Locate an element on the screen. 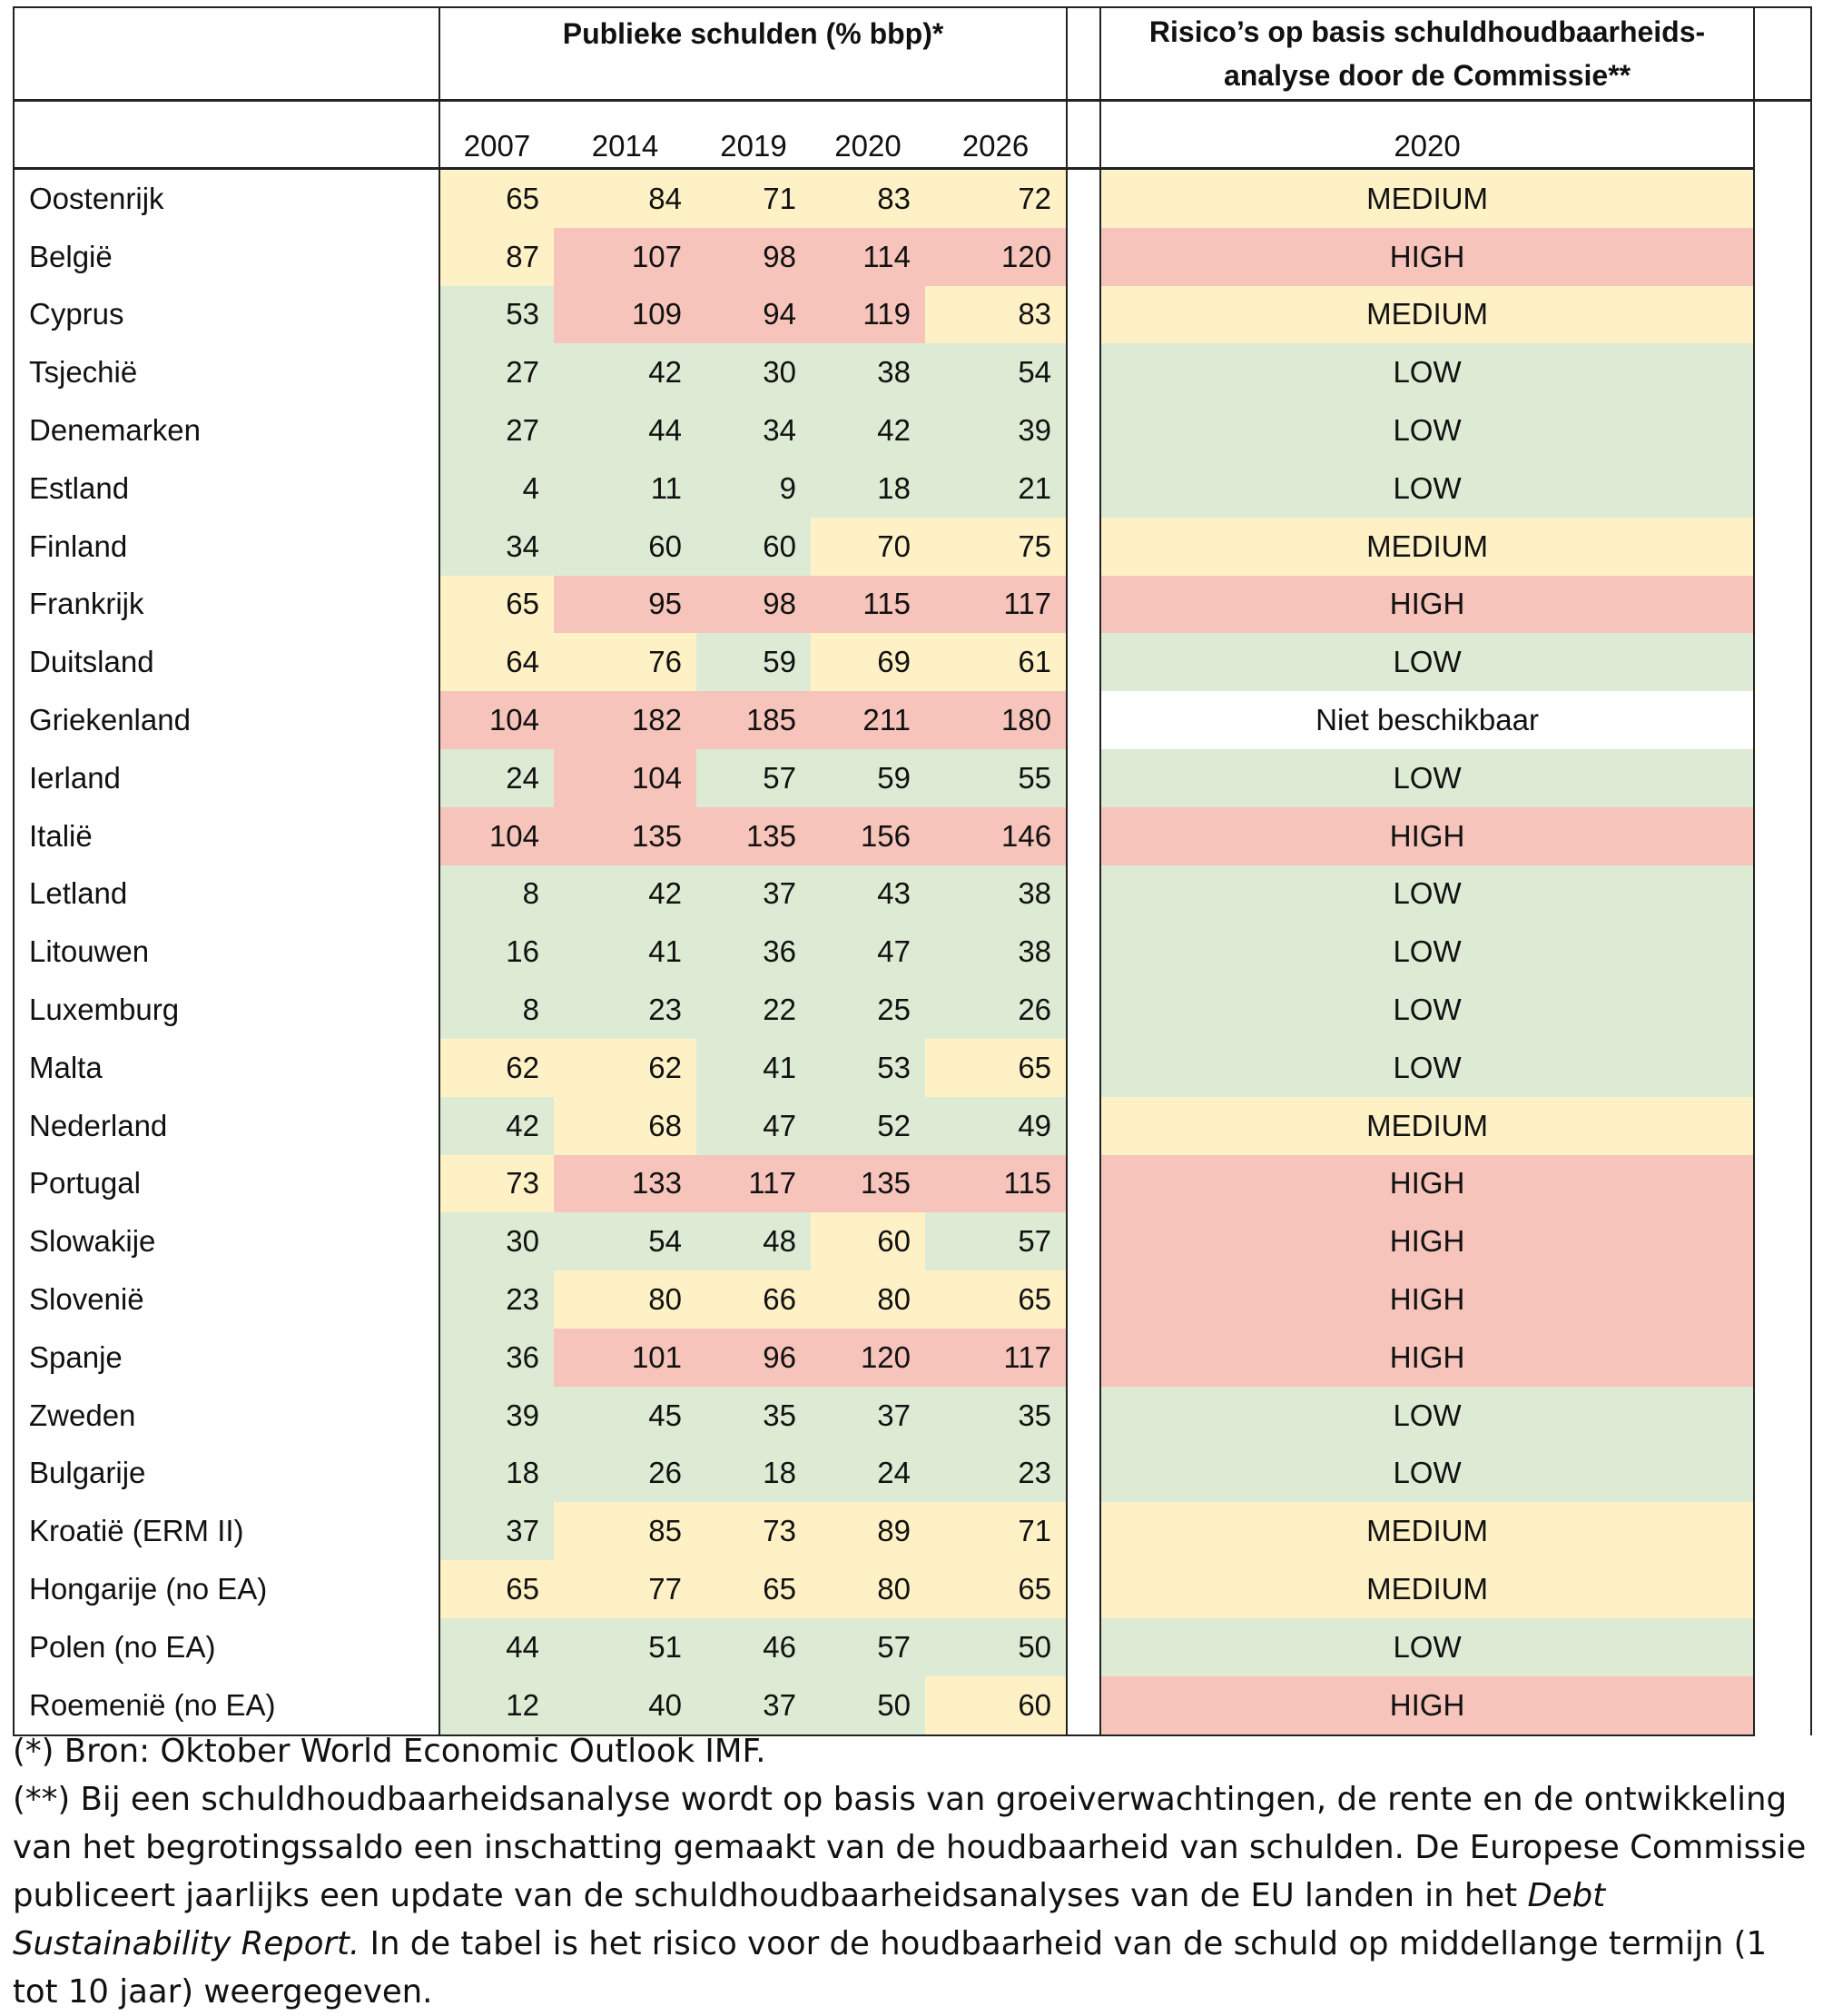 This screenshot has width=1823, height=2016. debt-value: 101 is located at coordinates (625, 1358).